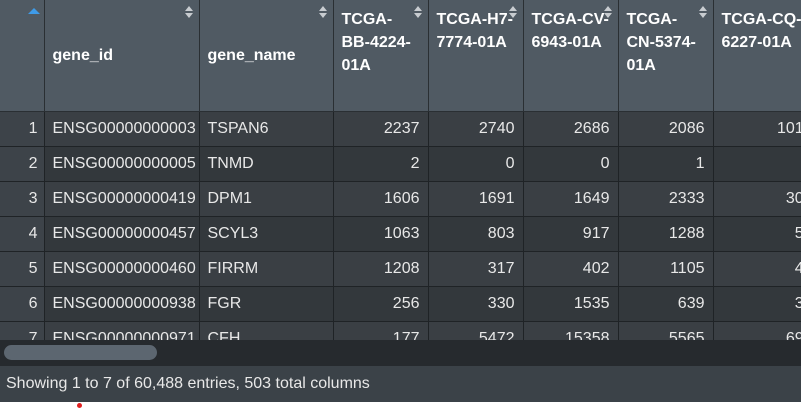 The height and width of the screenshot is (409, 801). I want to click on table-cell: 2686, so click(571, 129).